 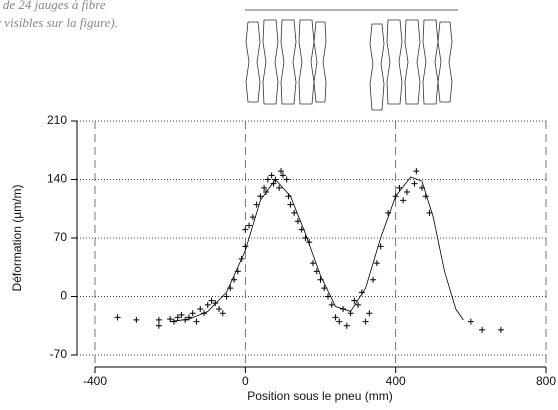 What do you see at coordinates (63, 296) in the screenshot?
I see `y-tick-label: 0` at bounding box center [63, 296].